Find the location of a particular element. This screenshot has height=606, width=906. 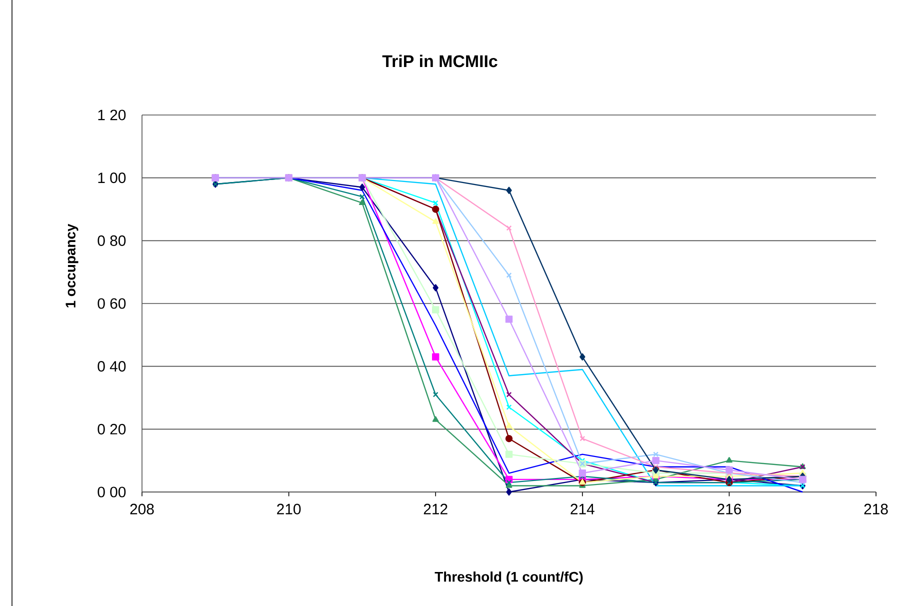

text: 0 20 is located at coordinates (112, 429).